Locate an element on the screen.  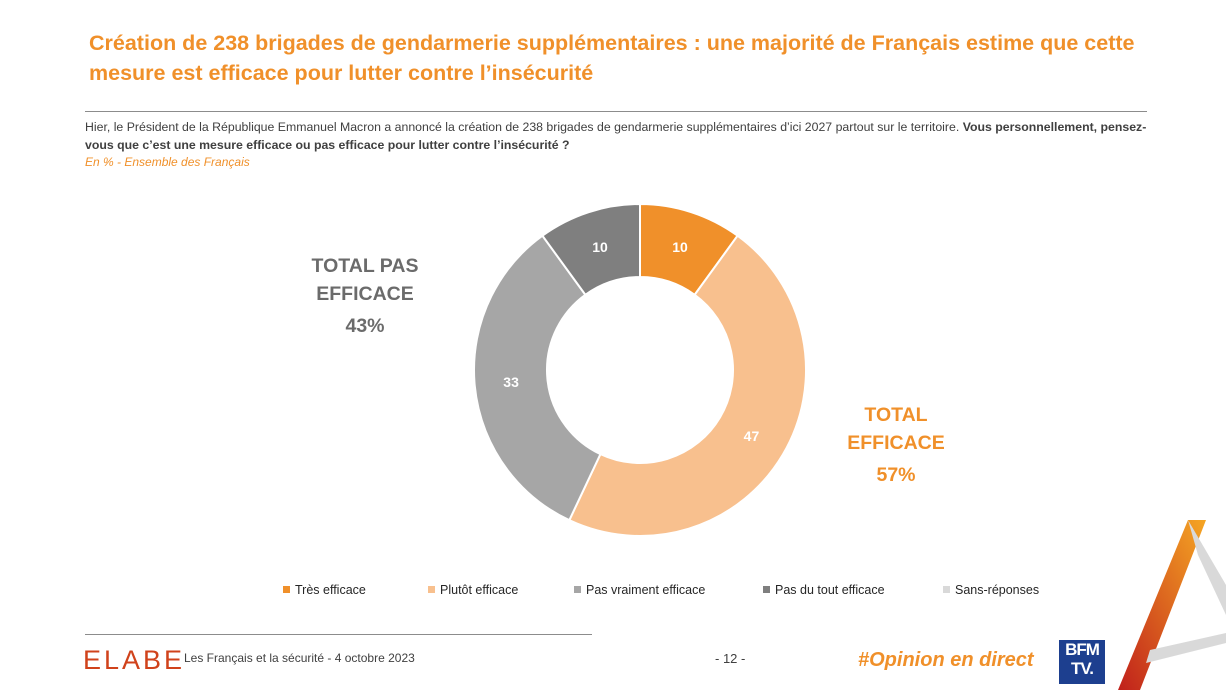
legend-item-pas-du-tout-efficace: Pas du tout efficace is located at coordinates (824, 590).